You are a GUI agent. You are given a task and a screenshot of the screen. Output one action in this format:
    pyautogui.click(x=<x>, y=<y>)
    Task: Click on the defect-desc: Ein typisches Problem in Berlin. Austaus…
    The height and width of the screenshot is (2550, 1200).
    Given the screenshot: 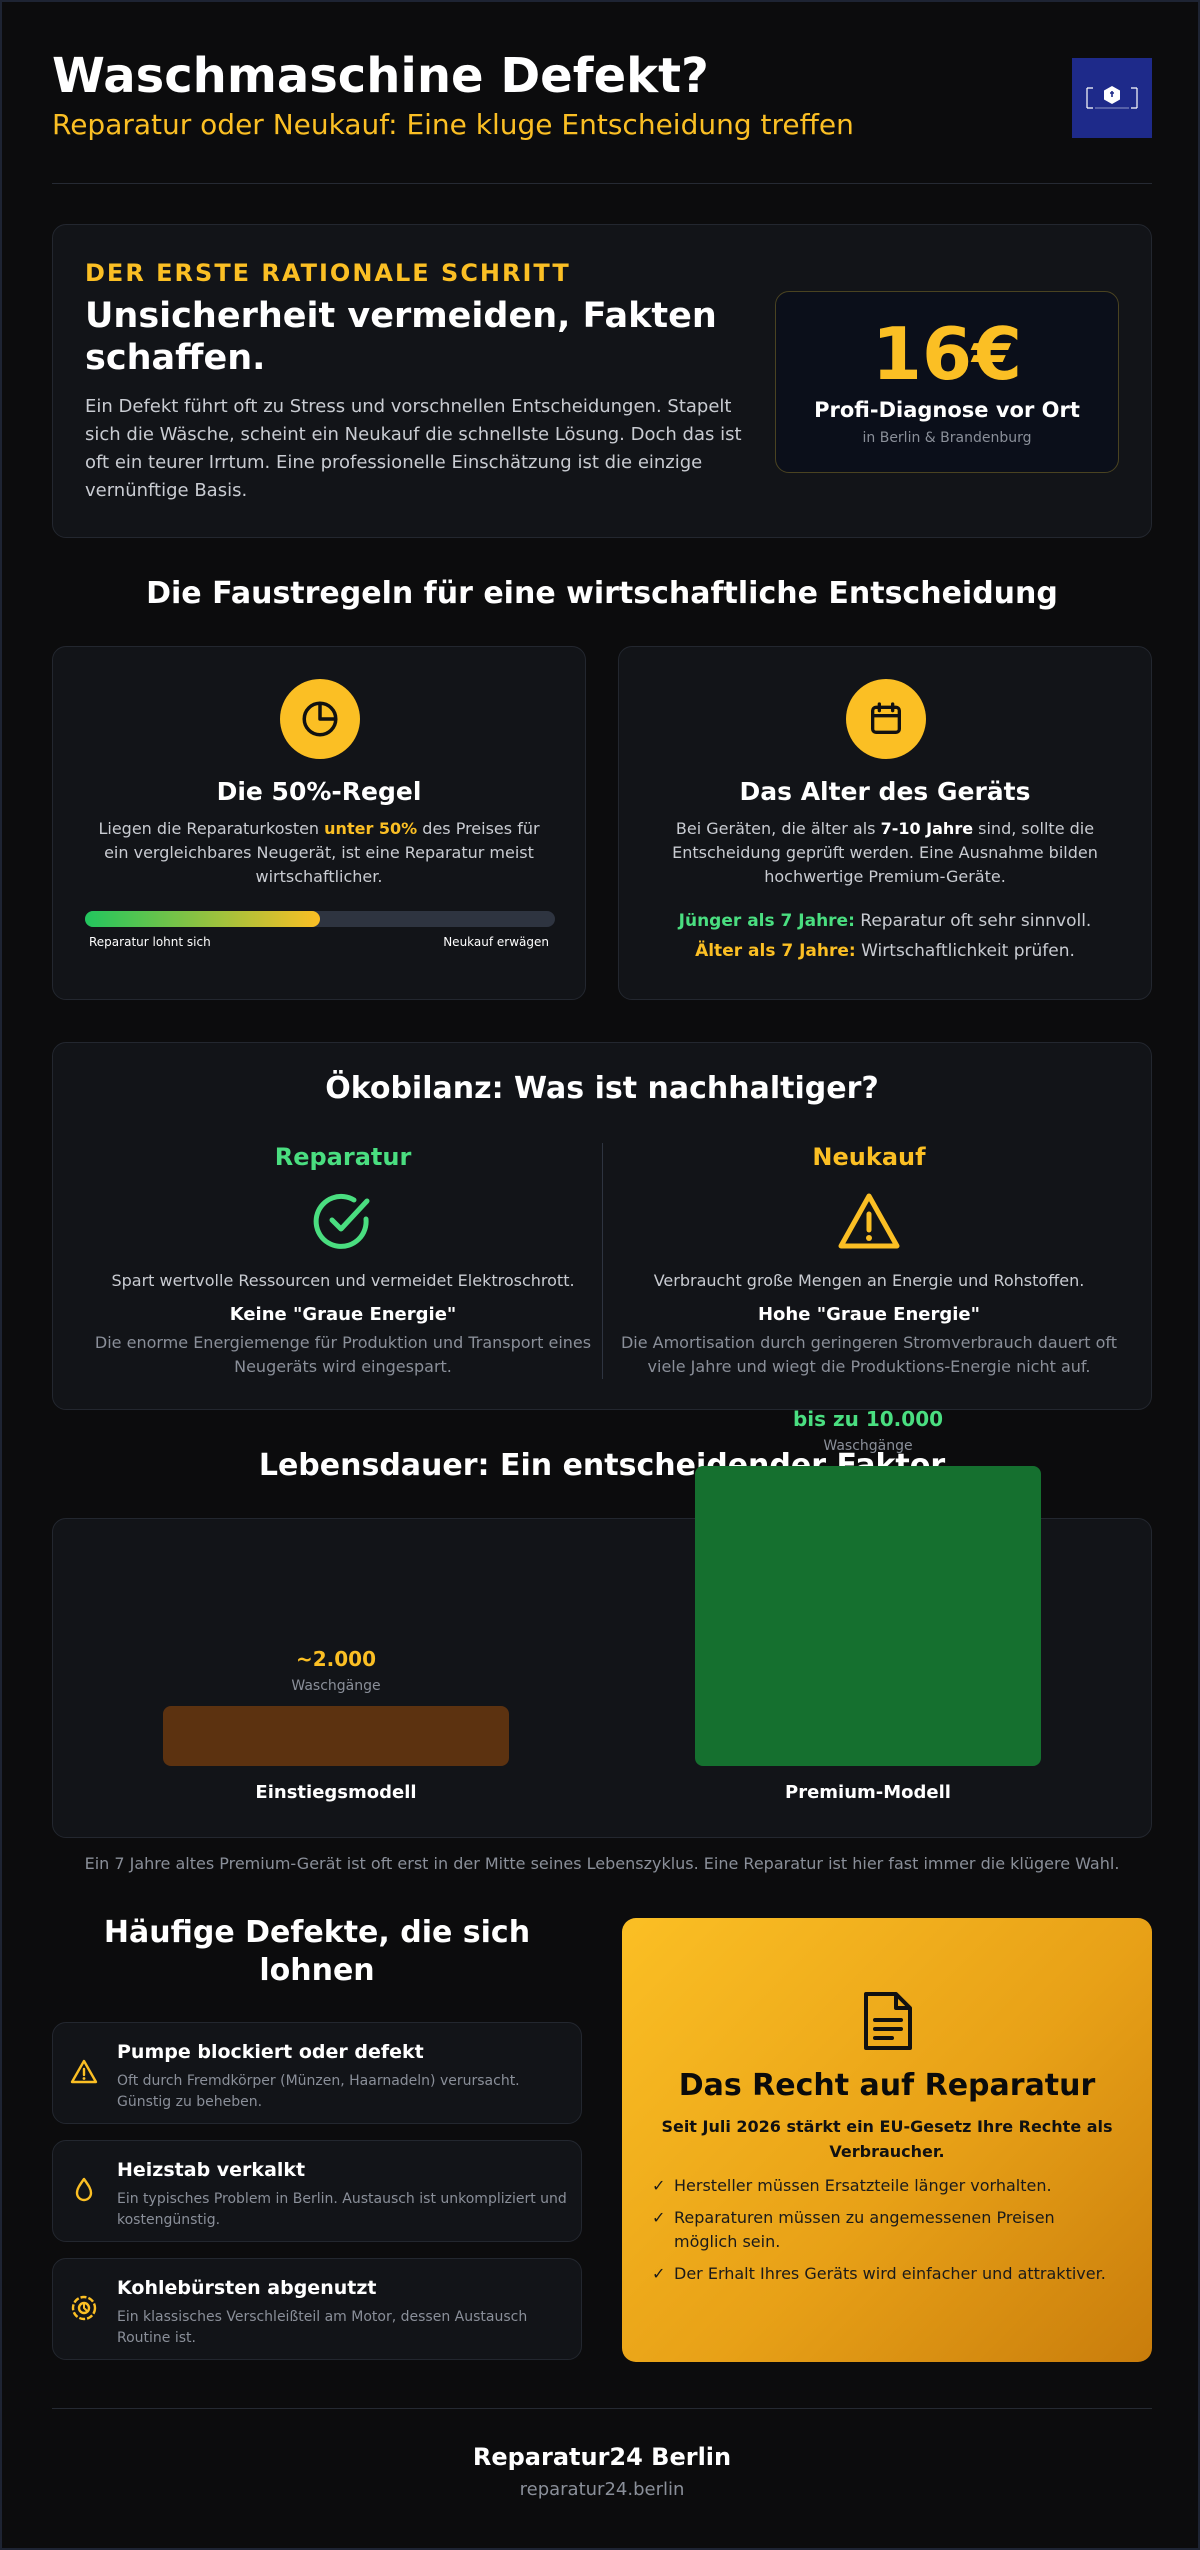 What is the action you would take?
    pyautogui.click(x=342, y=2209)
    